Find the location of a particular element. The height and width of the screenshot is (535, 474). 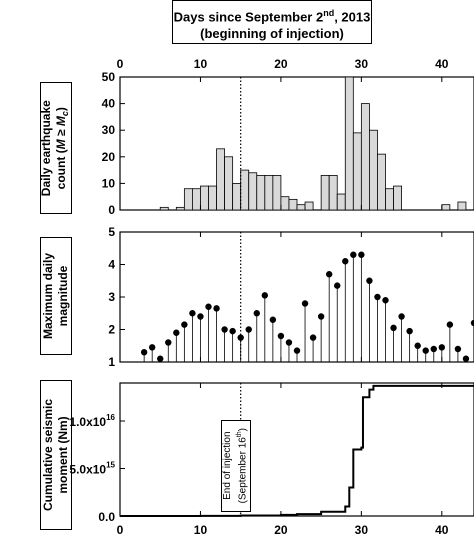

panel1-ylabel: Daily earthquake count (M ≥ Mc) is located at coordinates (55, 148).